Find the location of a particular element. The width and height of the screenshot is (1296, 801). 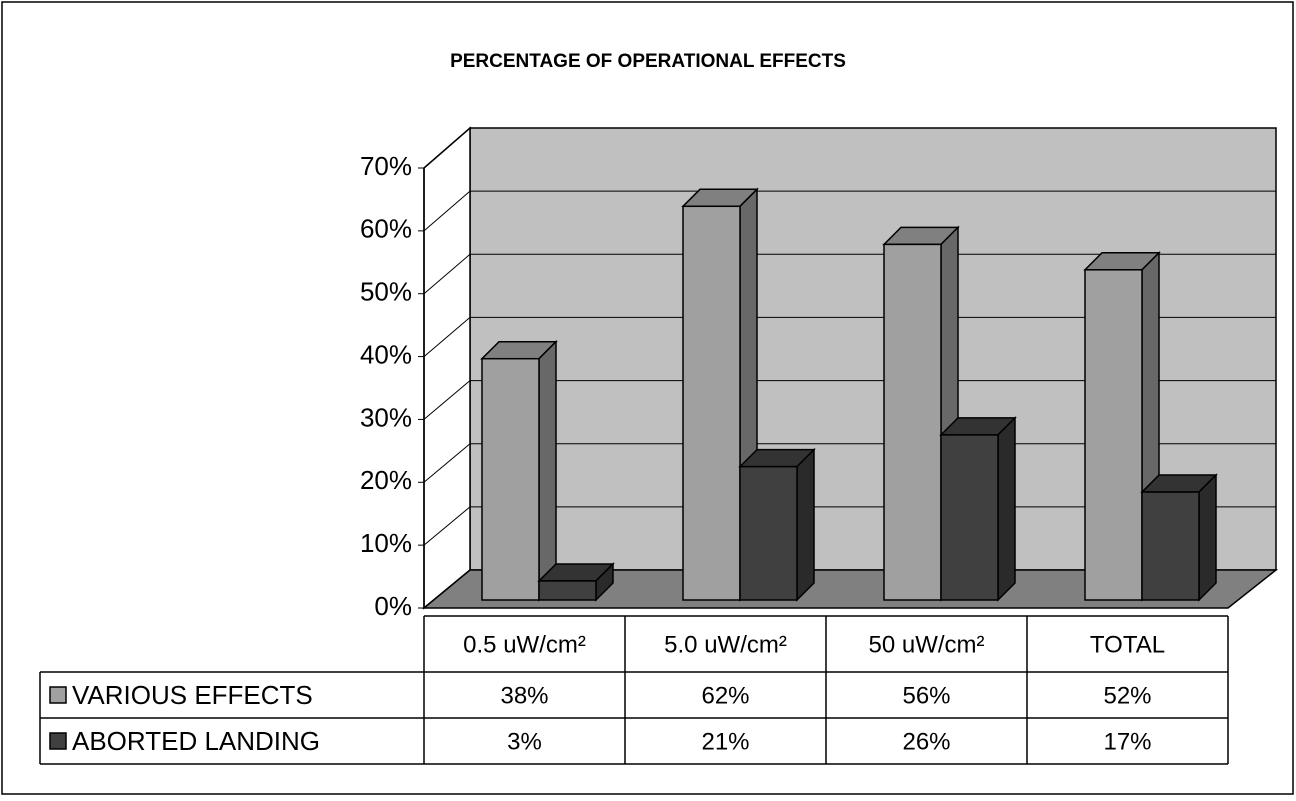

floor is located at coordinates (850, 589).